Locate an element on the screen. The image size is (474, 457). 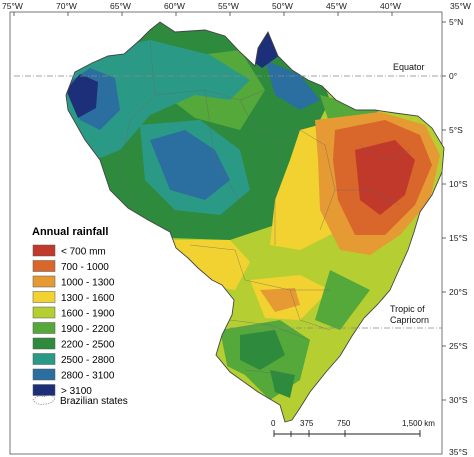
scale-label: 750 is located at coordinates (344, 423).